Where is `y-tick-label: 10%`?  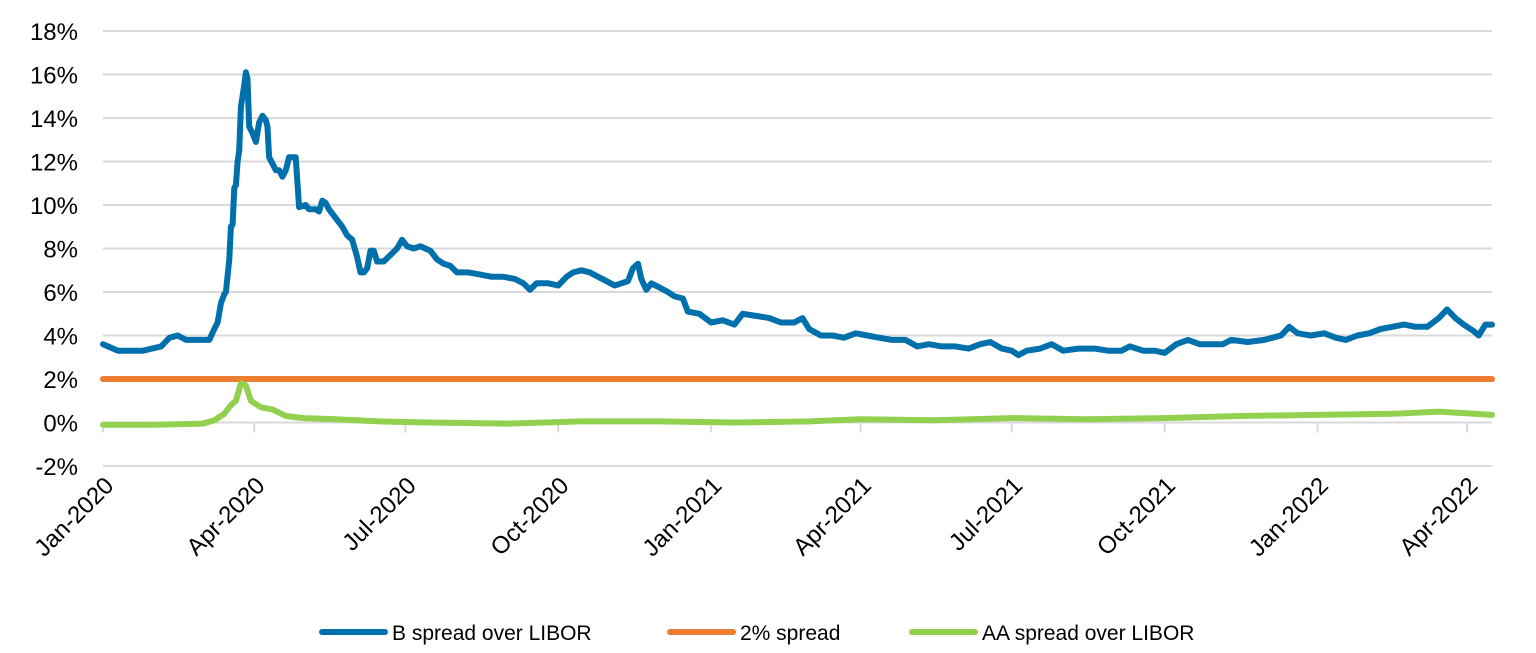 y-tick-label: 10% is located at coordinates (54, 206).